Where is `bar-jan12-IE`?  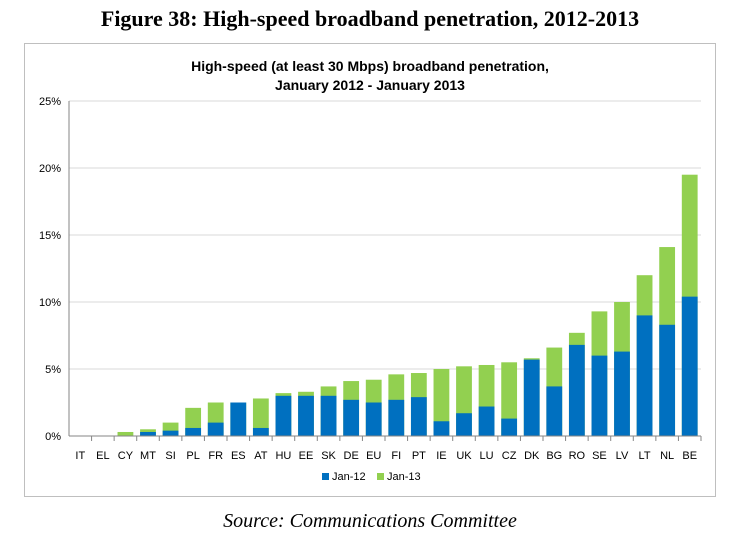 bar-jan12-IE is located at coordinates (441, 428).